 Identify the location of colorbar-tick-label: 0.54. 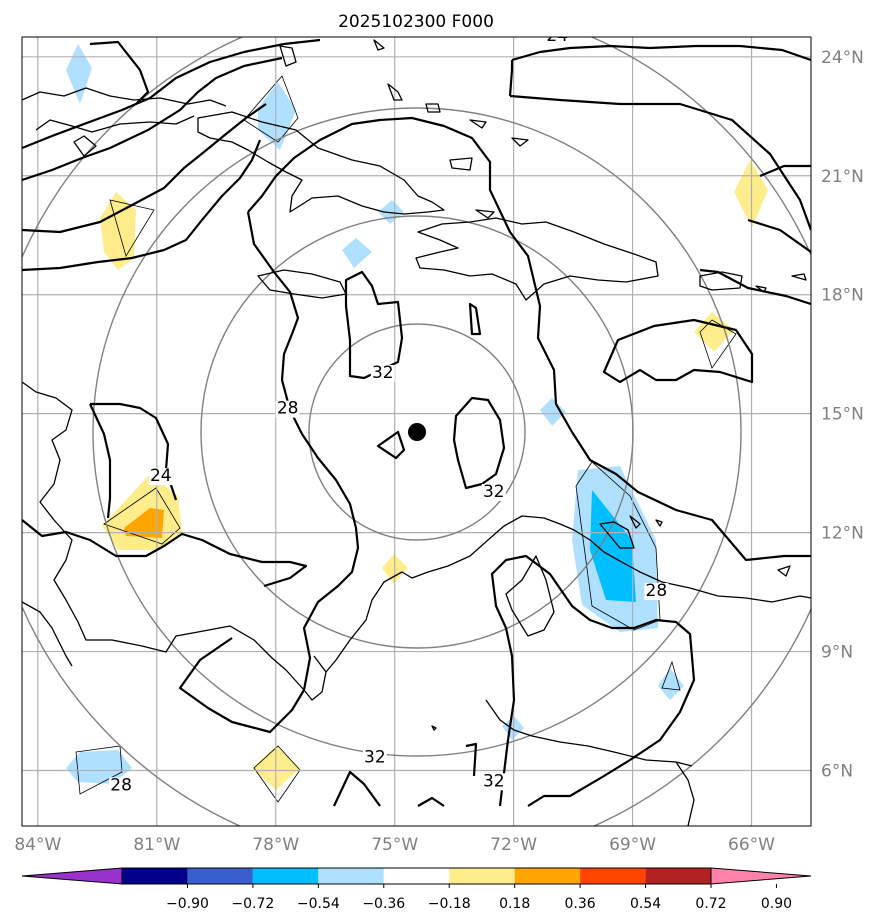
(645, 904).